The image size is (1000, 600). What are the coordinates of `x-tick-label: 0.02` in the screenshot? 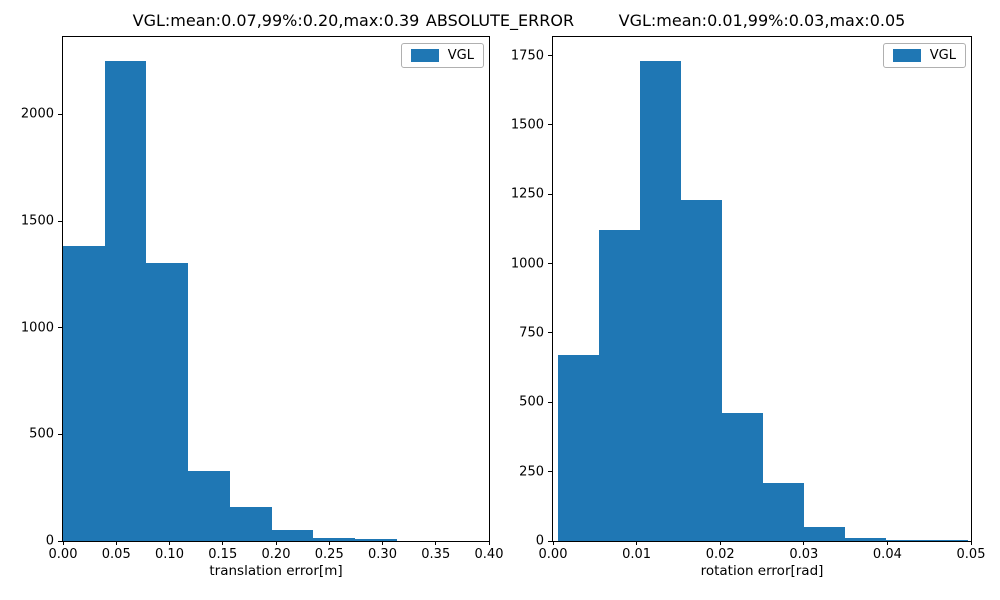 It's located at (720, 554).